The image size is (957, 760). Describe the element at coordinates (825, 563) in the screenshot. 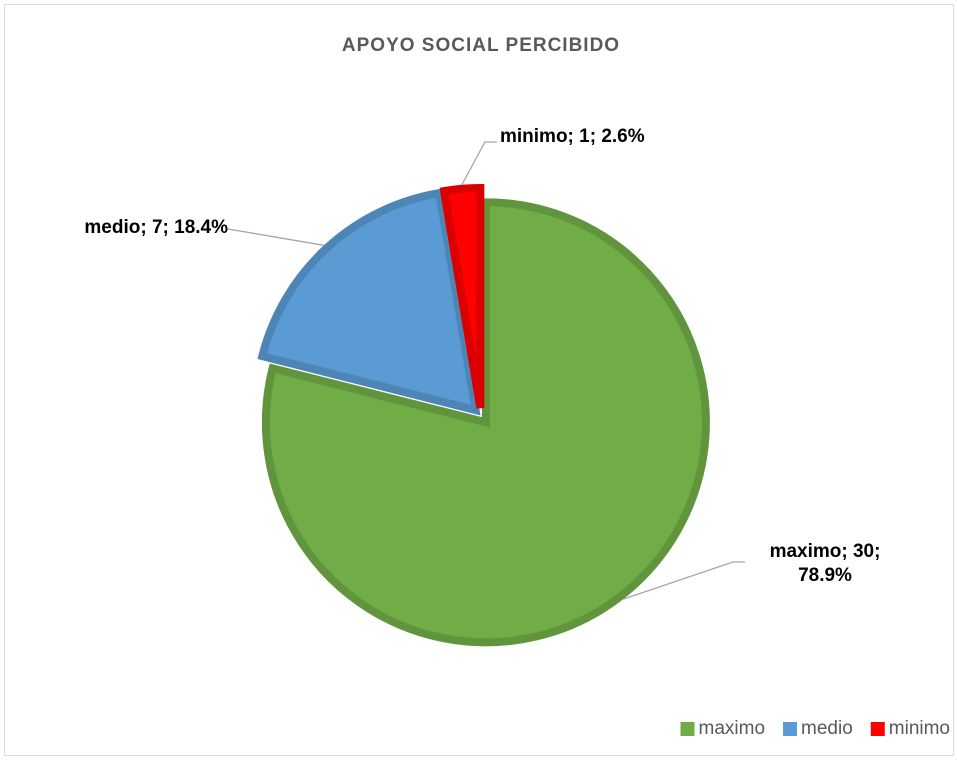

I see `data-label: maximo; 30; 78.9%` at that location.